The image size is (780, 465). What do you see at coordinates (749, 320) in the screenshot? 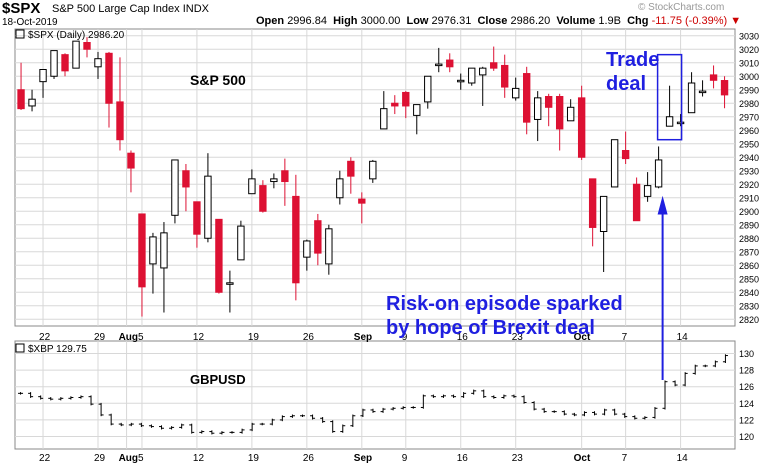
I see `price-y-tick: 2820` at bounding box center [749, 320].